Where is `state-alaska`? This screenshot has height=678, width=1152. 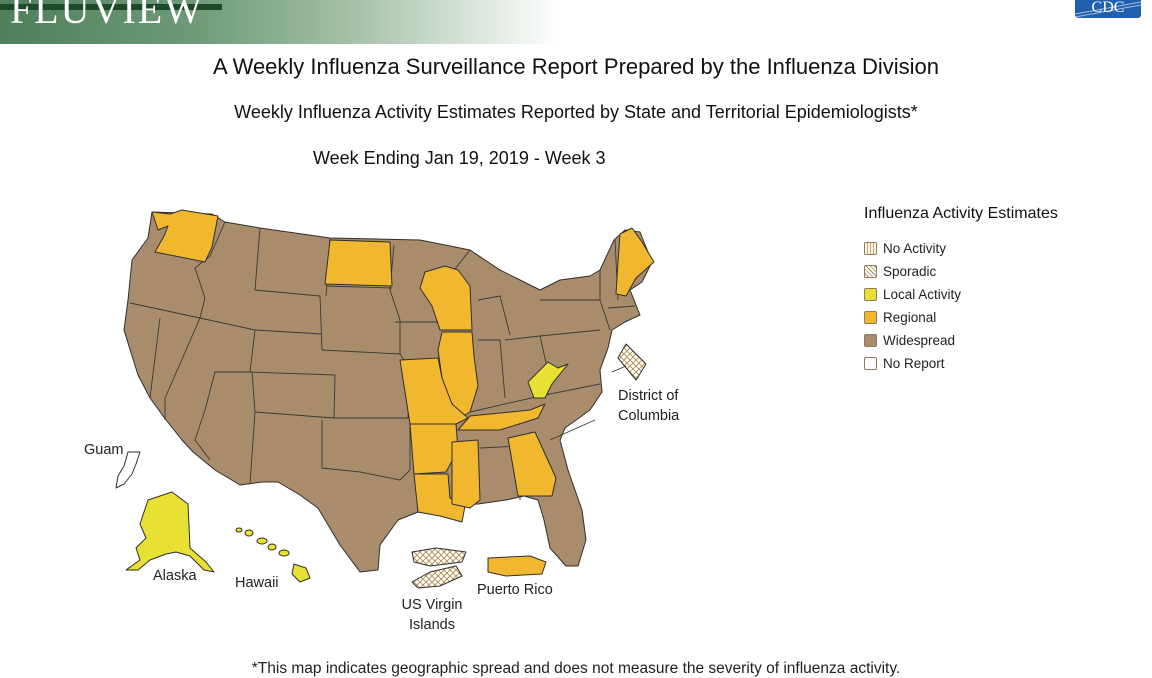
state-alaska is located at coordinates (170, 532).